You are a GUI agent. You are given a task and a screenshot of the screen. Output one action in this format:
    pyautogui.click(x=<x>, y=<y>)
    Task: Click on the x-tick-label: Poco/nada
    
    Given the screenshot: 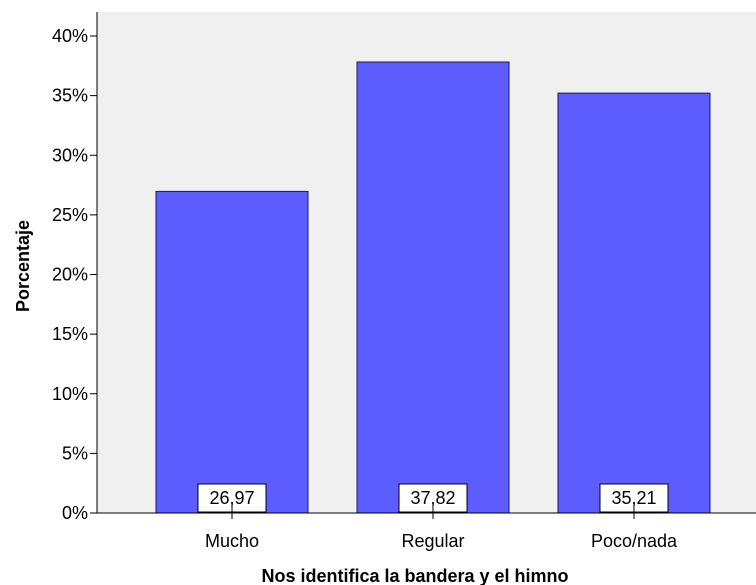 What is the action you would take?
    pyautogui.click(x=634, y=541)
    